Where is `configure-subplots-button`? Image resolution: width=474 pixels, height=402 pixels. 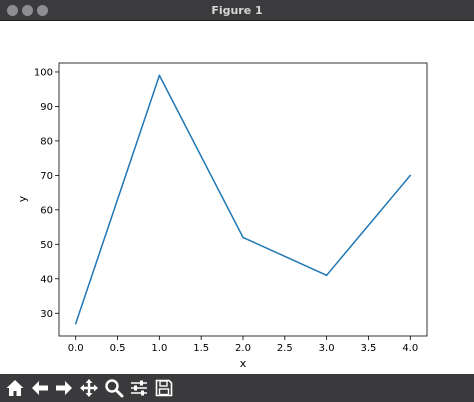 configure-subplots-button is located at coordinates (139, 388).